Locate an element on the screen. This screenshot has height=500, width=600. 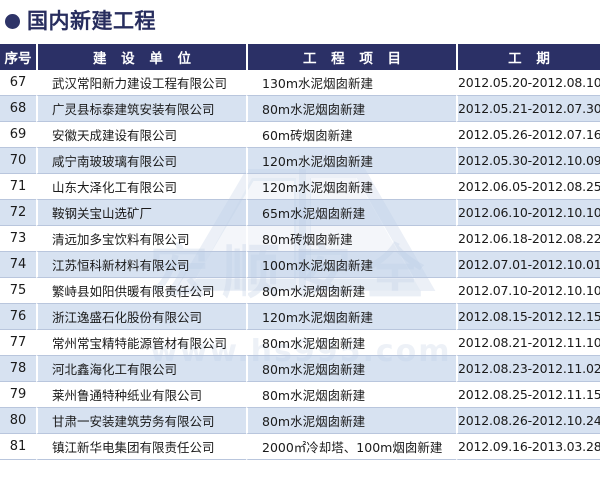
page-title: 国内新建工程 is located at coordinates (300, 21).